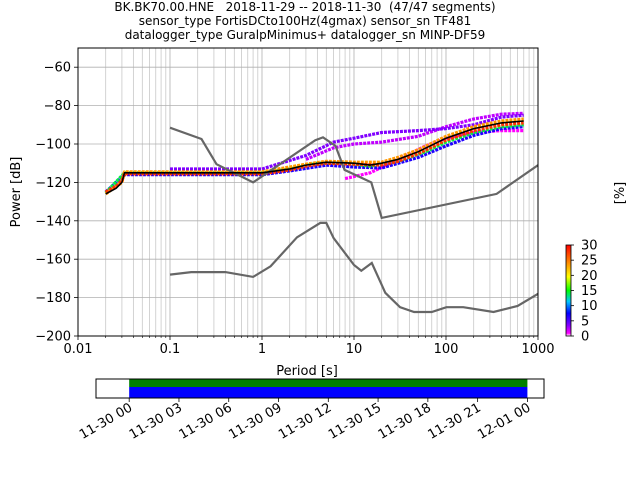 Image resolution: width=640 pixels, height=480 pixels. Describe the element at coordinates (170, 349) in the screenshot. I see `x-tick-label: 0.1` at that location.